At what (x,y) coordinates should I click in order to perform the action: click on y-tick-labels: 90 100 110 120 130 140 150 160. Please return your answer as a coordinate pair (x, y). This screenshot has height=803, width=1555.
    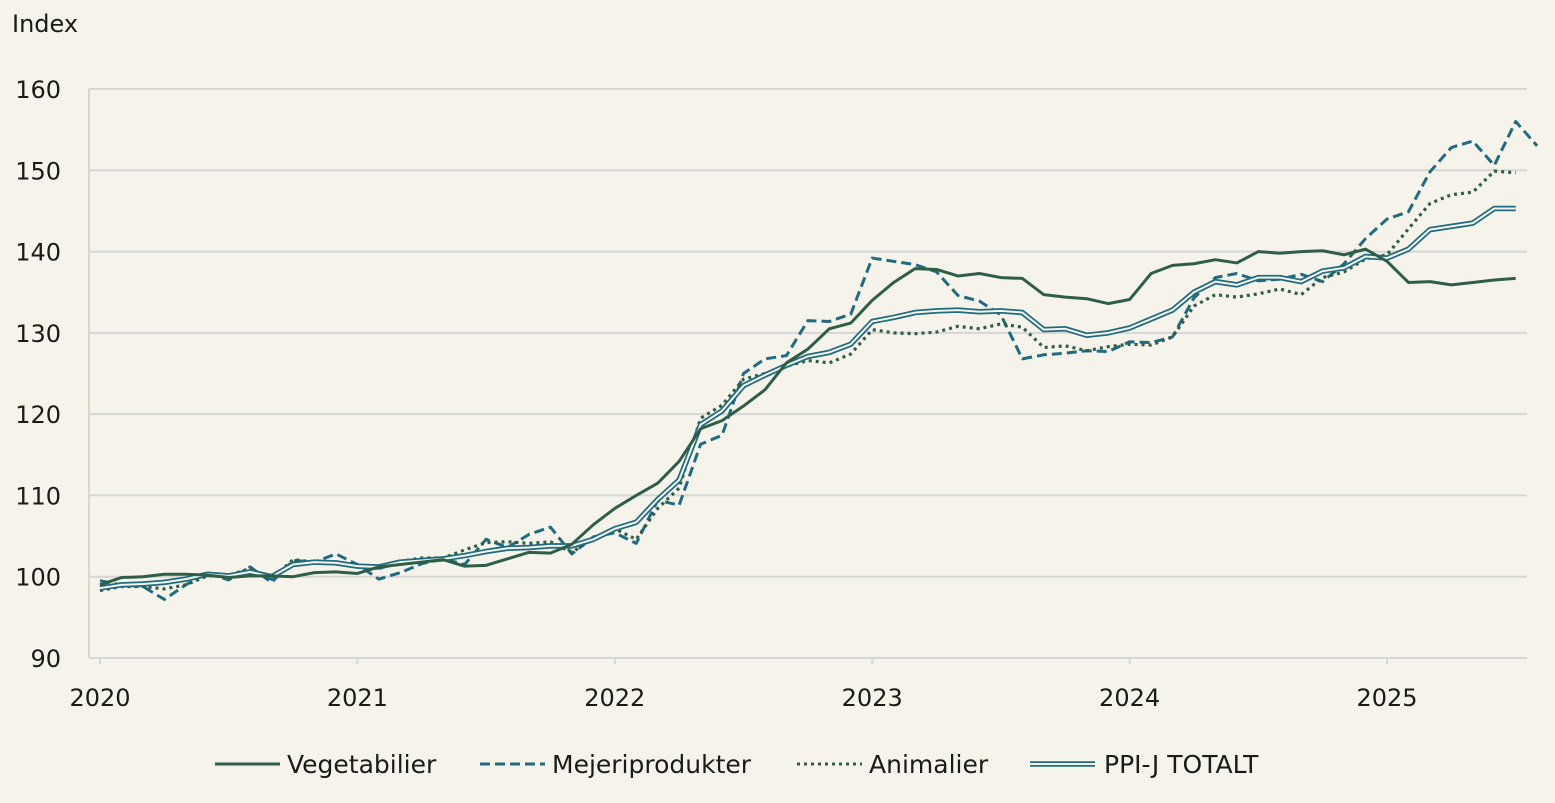
    Looking at the image, I should click on (38, 374).